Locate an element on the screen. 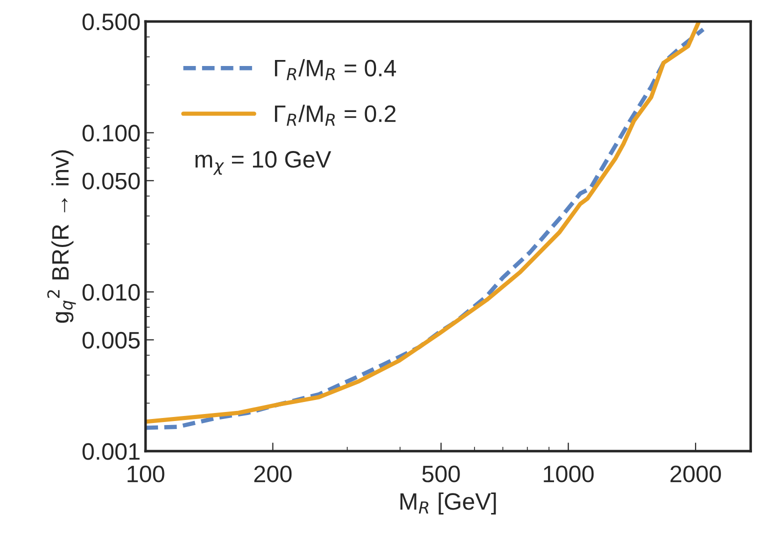 The image size is (766, 537). y-tick-label: 0.001 is located at coordinates (111, 451).